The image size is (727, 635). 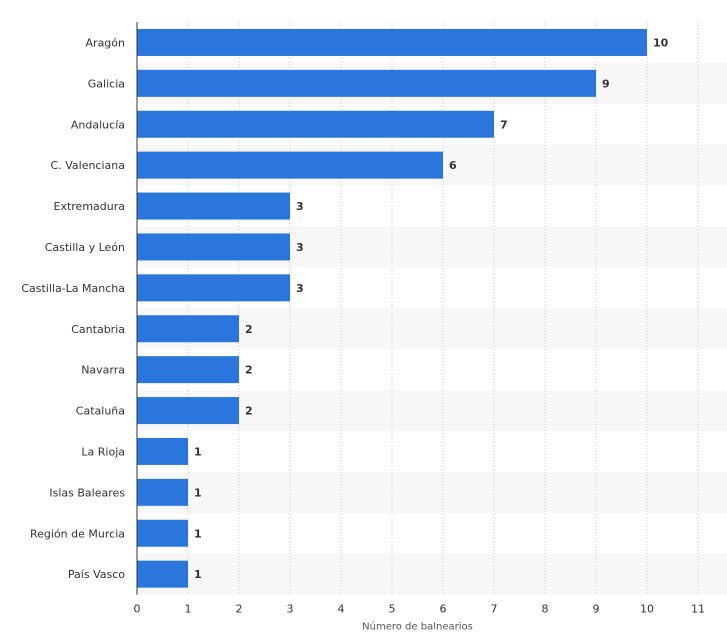 What do you see at coordinates (103, 451) in the screenshot?
I see `category-label: La Rioja` at bounding box center [103, 451].